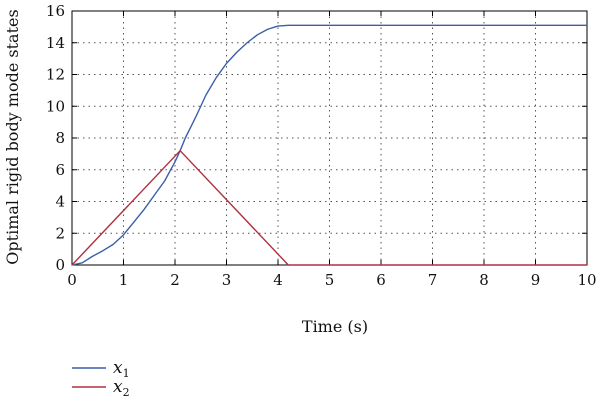  Describe the element at coordinates (335, 326) in the screenshot. I see `x-axis-label: Time (s)` at that location.